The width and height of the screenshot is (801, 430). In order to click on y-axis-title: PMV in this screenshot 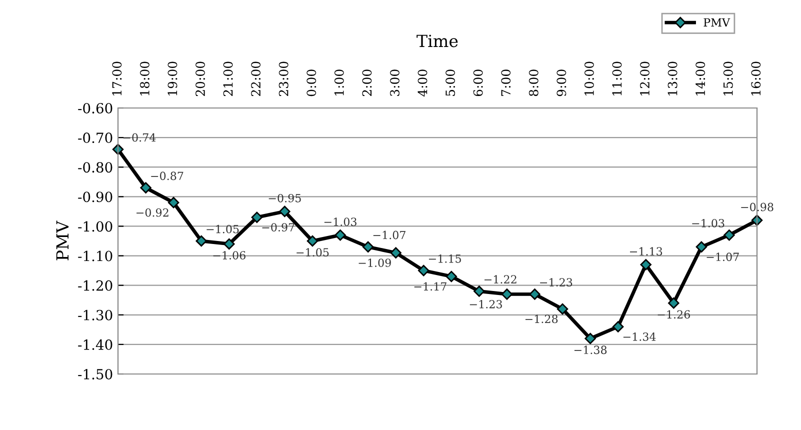, I will do `click(62, 240)`.